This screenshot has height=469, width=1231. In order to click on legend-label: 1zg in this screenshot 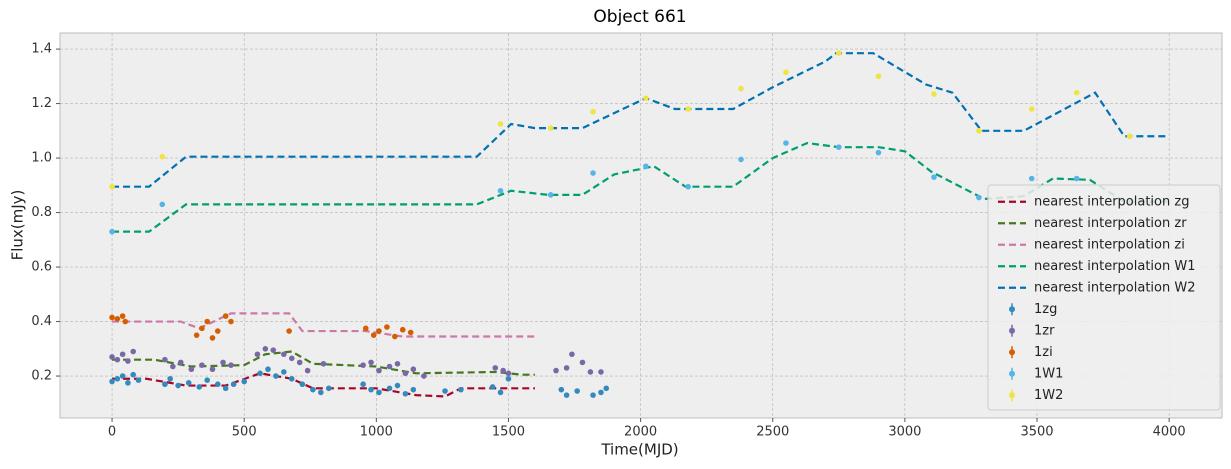, I will do `click(1045, 309)`.